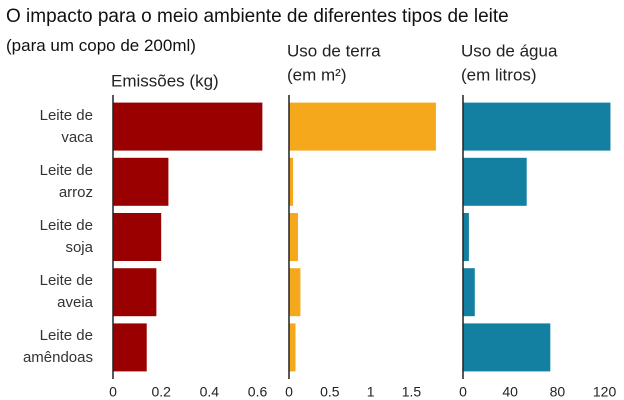 The image size is (624, 400). I want to click on category-label: Leite de amêndoas, so click(57, 347).